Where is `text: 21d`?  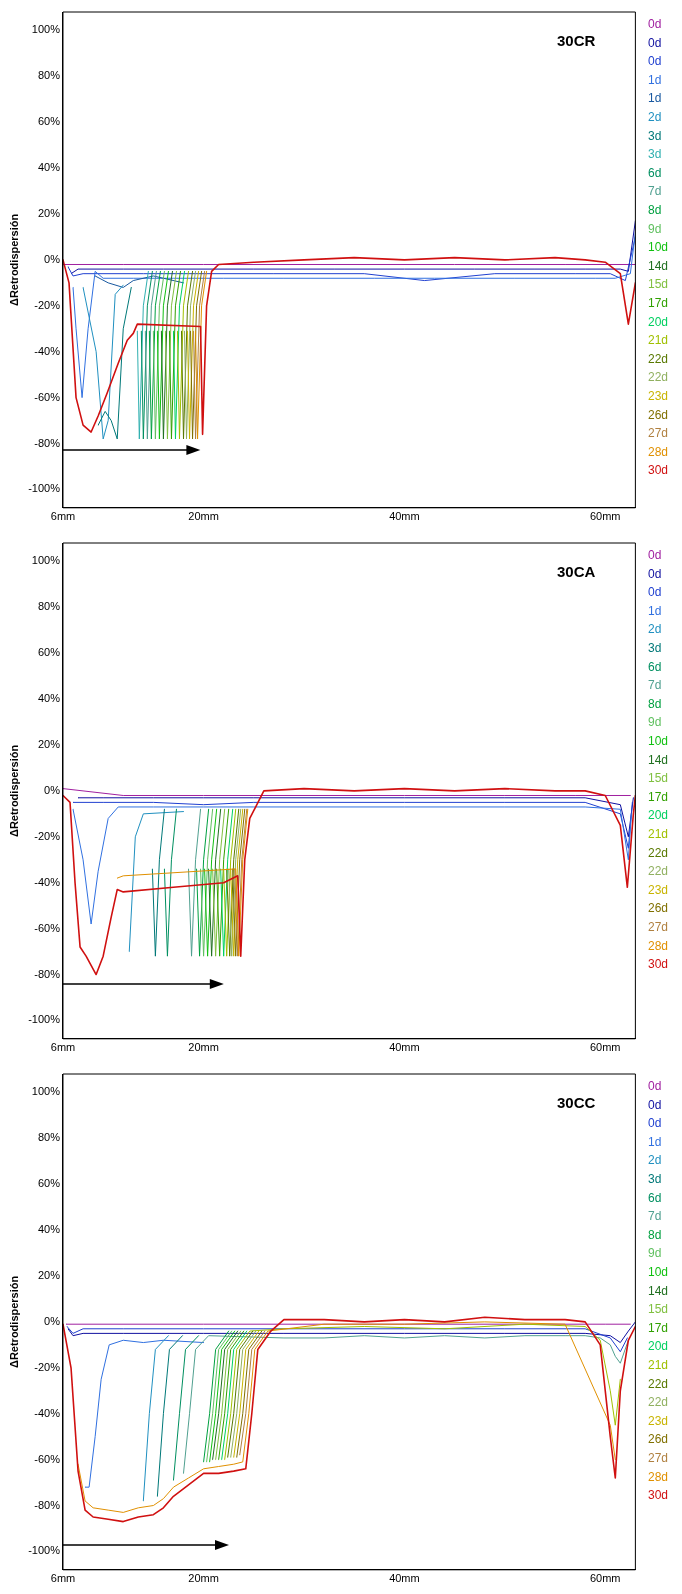 text: 21d is located at coordinates (658, 1364).